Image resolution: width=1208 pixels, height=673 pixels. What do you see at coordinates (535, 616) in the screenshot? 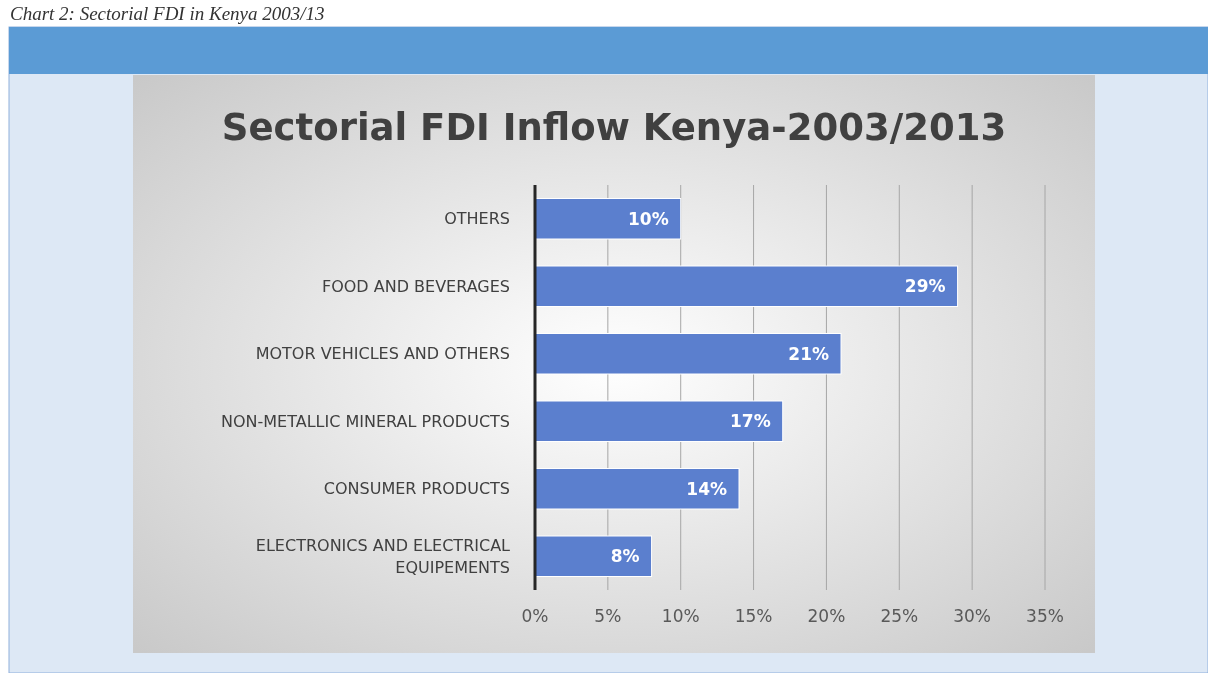
I see `x-tick-label: 0%` at bounding box center [535, 616].